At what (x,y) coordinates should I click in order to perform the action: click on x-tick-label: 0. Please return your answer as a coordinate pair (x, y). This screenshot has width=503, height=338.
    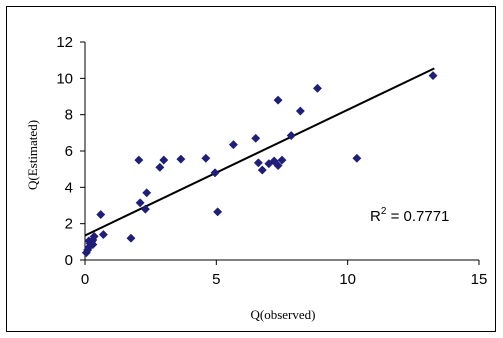
    Looking at the image, I should click on (85, 279).